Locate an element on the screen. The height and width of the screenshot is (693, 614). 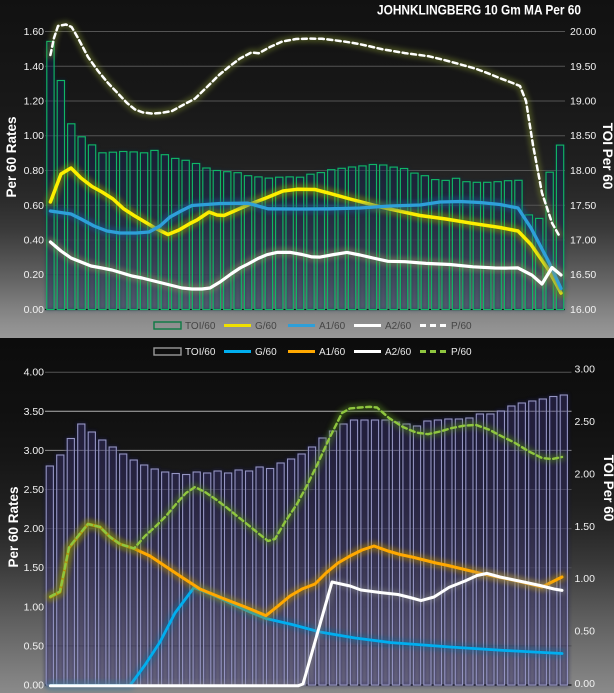
svg-text: 18.00 is located at coordinates (583, 171).